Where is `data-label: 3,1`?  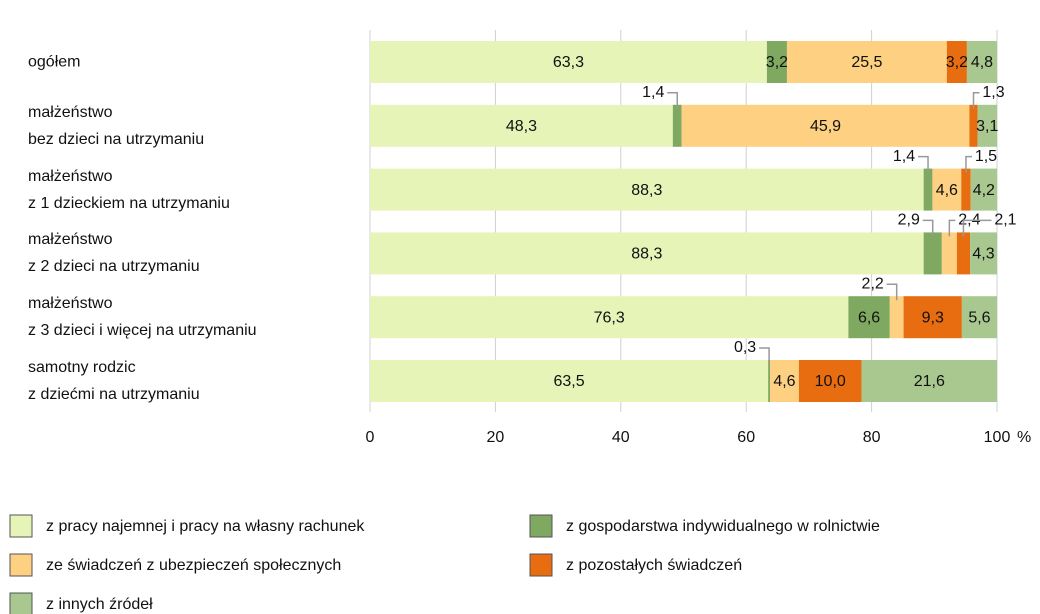 data-label: 3,1 is located at coordinates (987, 126).